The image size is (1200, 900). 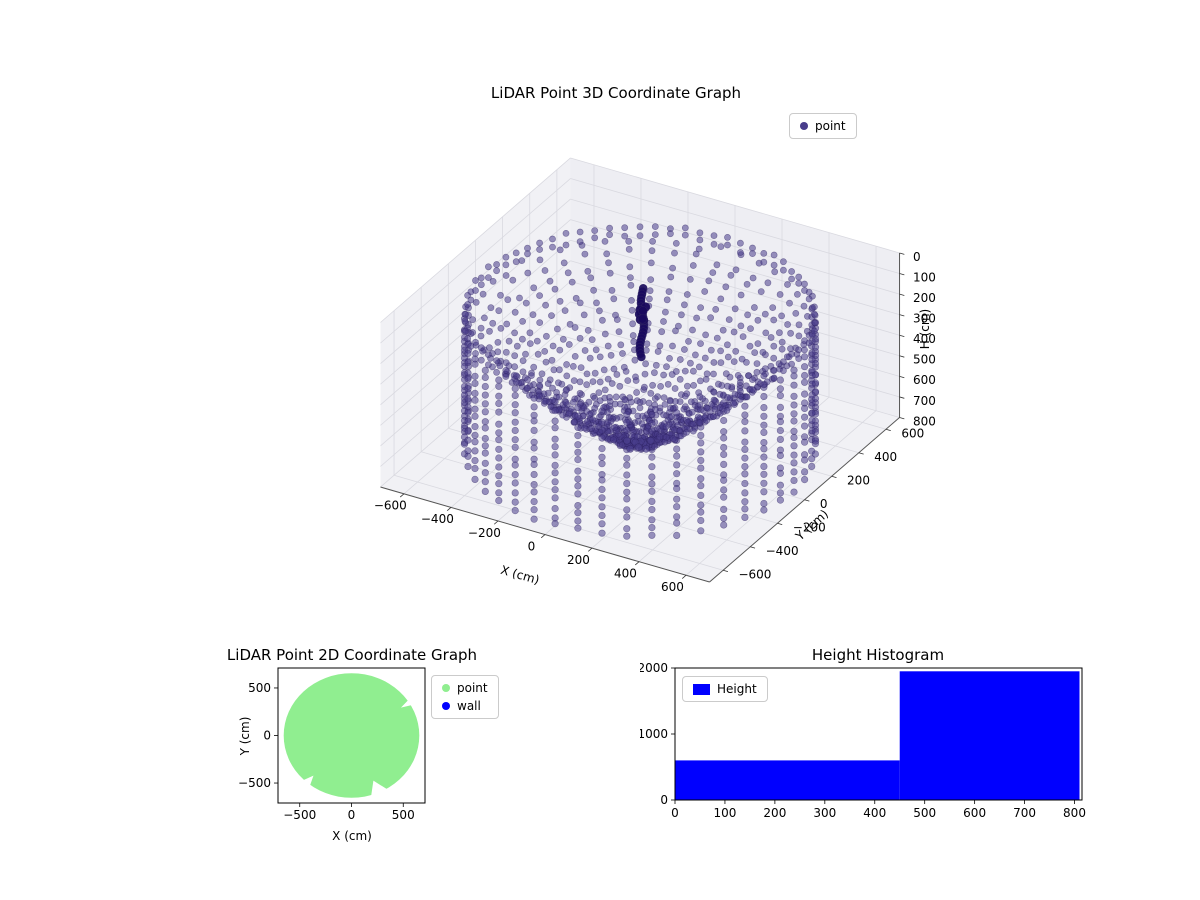 I want to click on plot2d-title: LiDAR Point 2D Coordinate Graph, so click(x=352, y=655).